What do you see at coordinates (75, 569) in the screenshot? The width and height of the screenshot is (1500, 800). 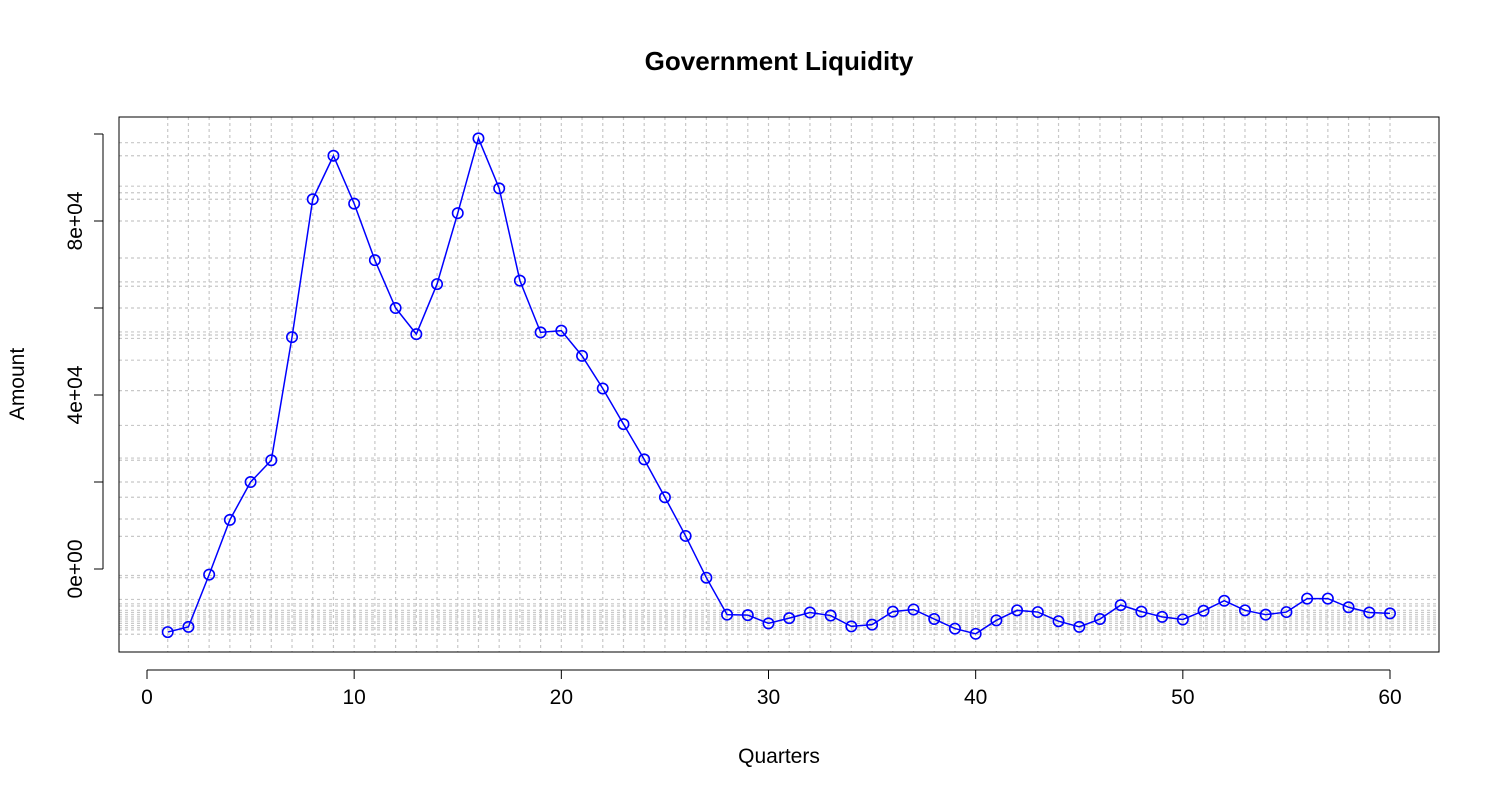 I see `y-tick-label: 0e+00` at bounding box center [75, 569].